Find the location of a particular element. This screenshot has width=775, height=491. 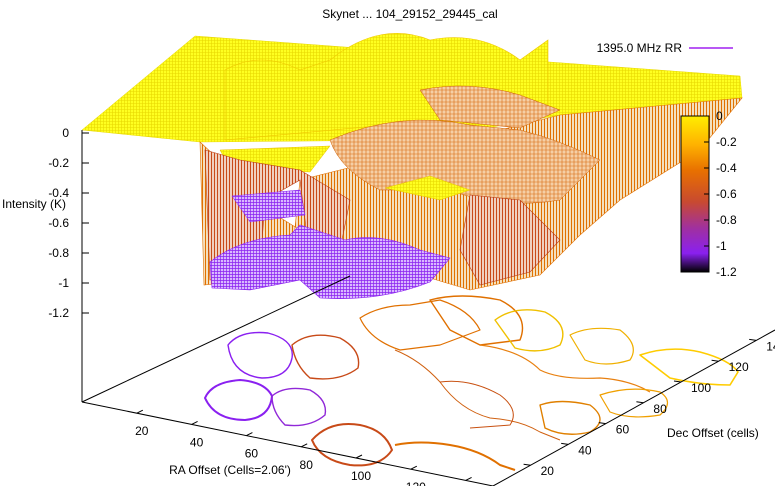

z-tick-label: -0.2 is located at coordinates (58, 163).